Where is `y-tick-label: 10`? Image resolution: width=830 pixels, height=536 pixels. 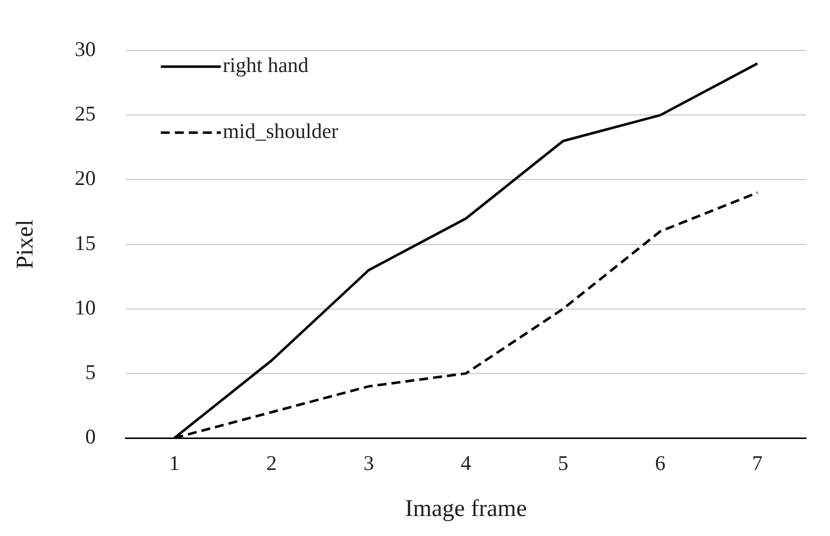 y-tick-label: 10 is located at coordinates (85, 307).